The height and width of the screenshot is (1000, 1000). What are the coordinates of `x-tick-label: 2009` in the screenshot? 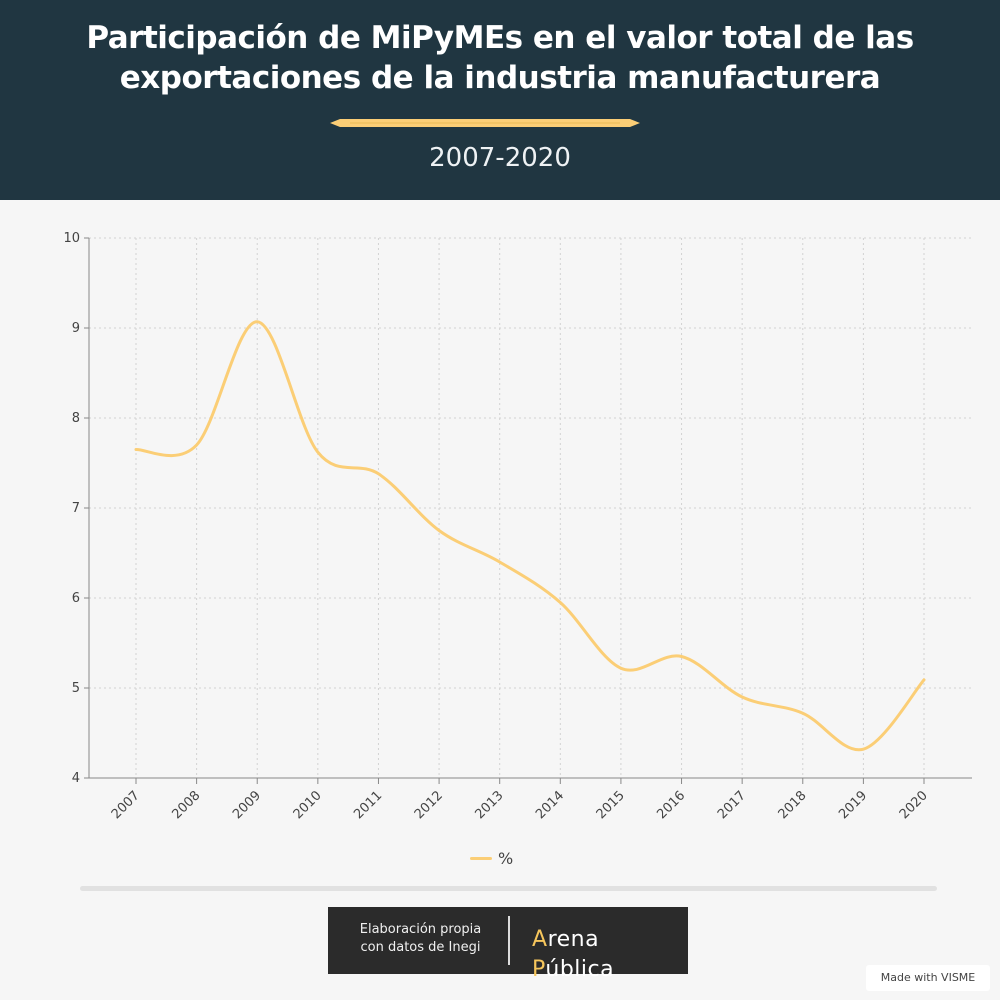 It's located at (247, 805).